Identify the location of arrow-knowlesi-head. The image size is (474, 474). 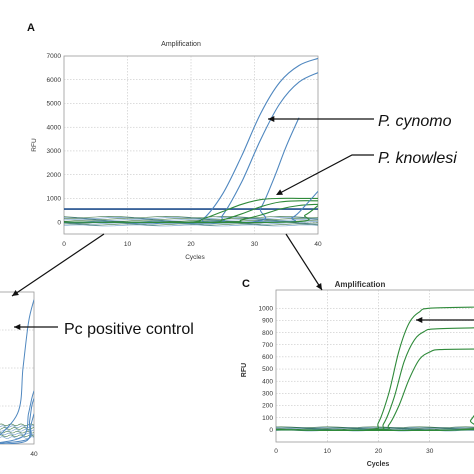
(279, 192).